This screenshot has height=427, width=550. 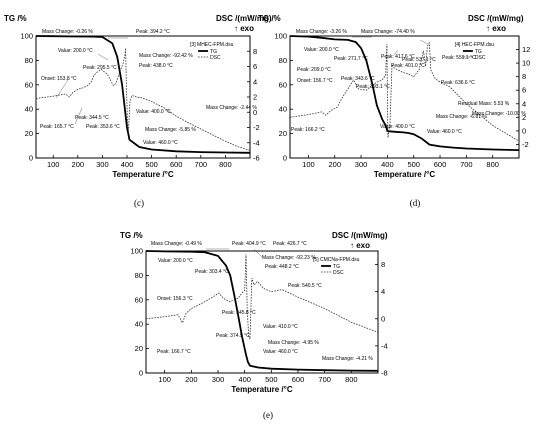 What do you see at coordinates (249, 244) in the screenshot?
I see `annotation-label: Peak: 404.9 °C` at bounding box center [249, 244].